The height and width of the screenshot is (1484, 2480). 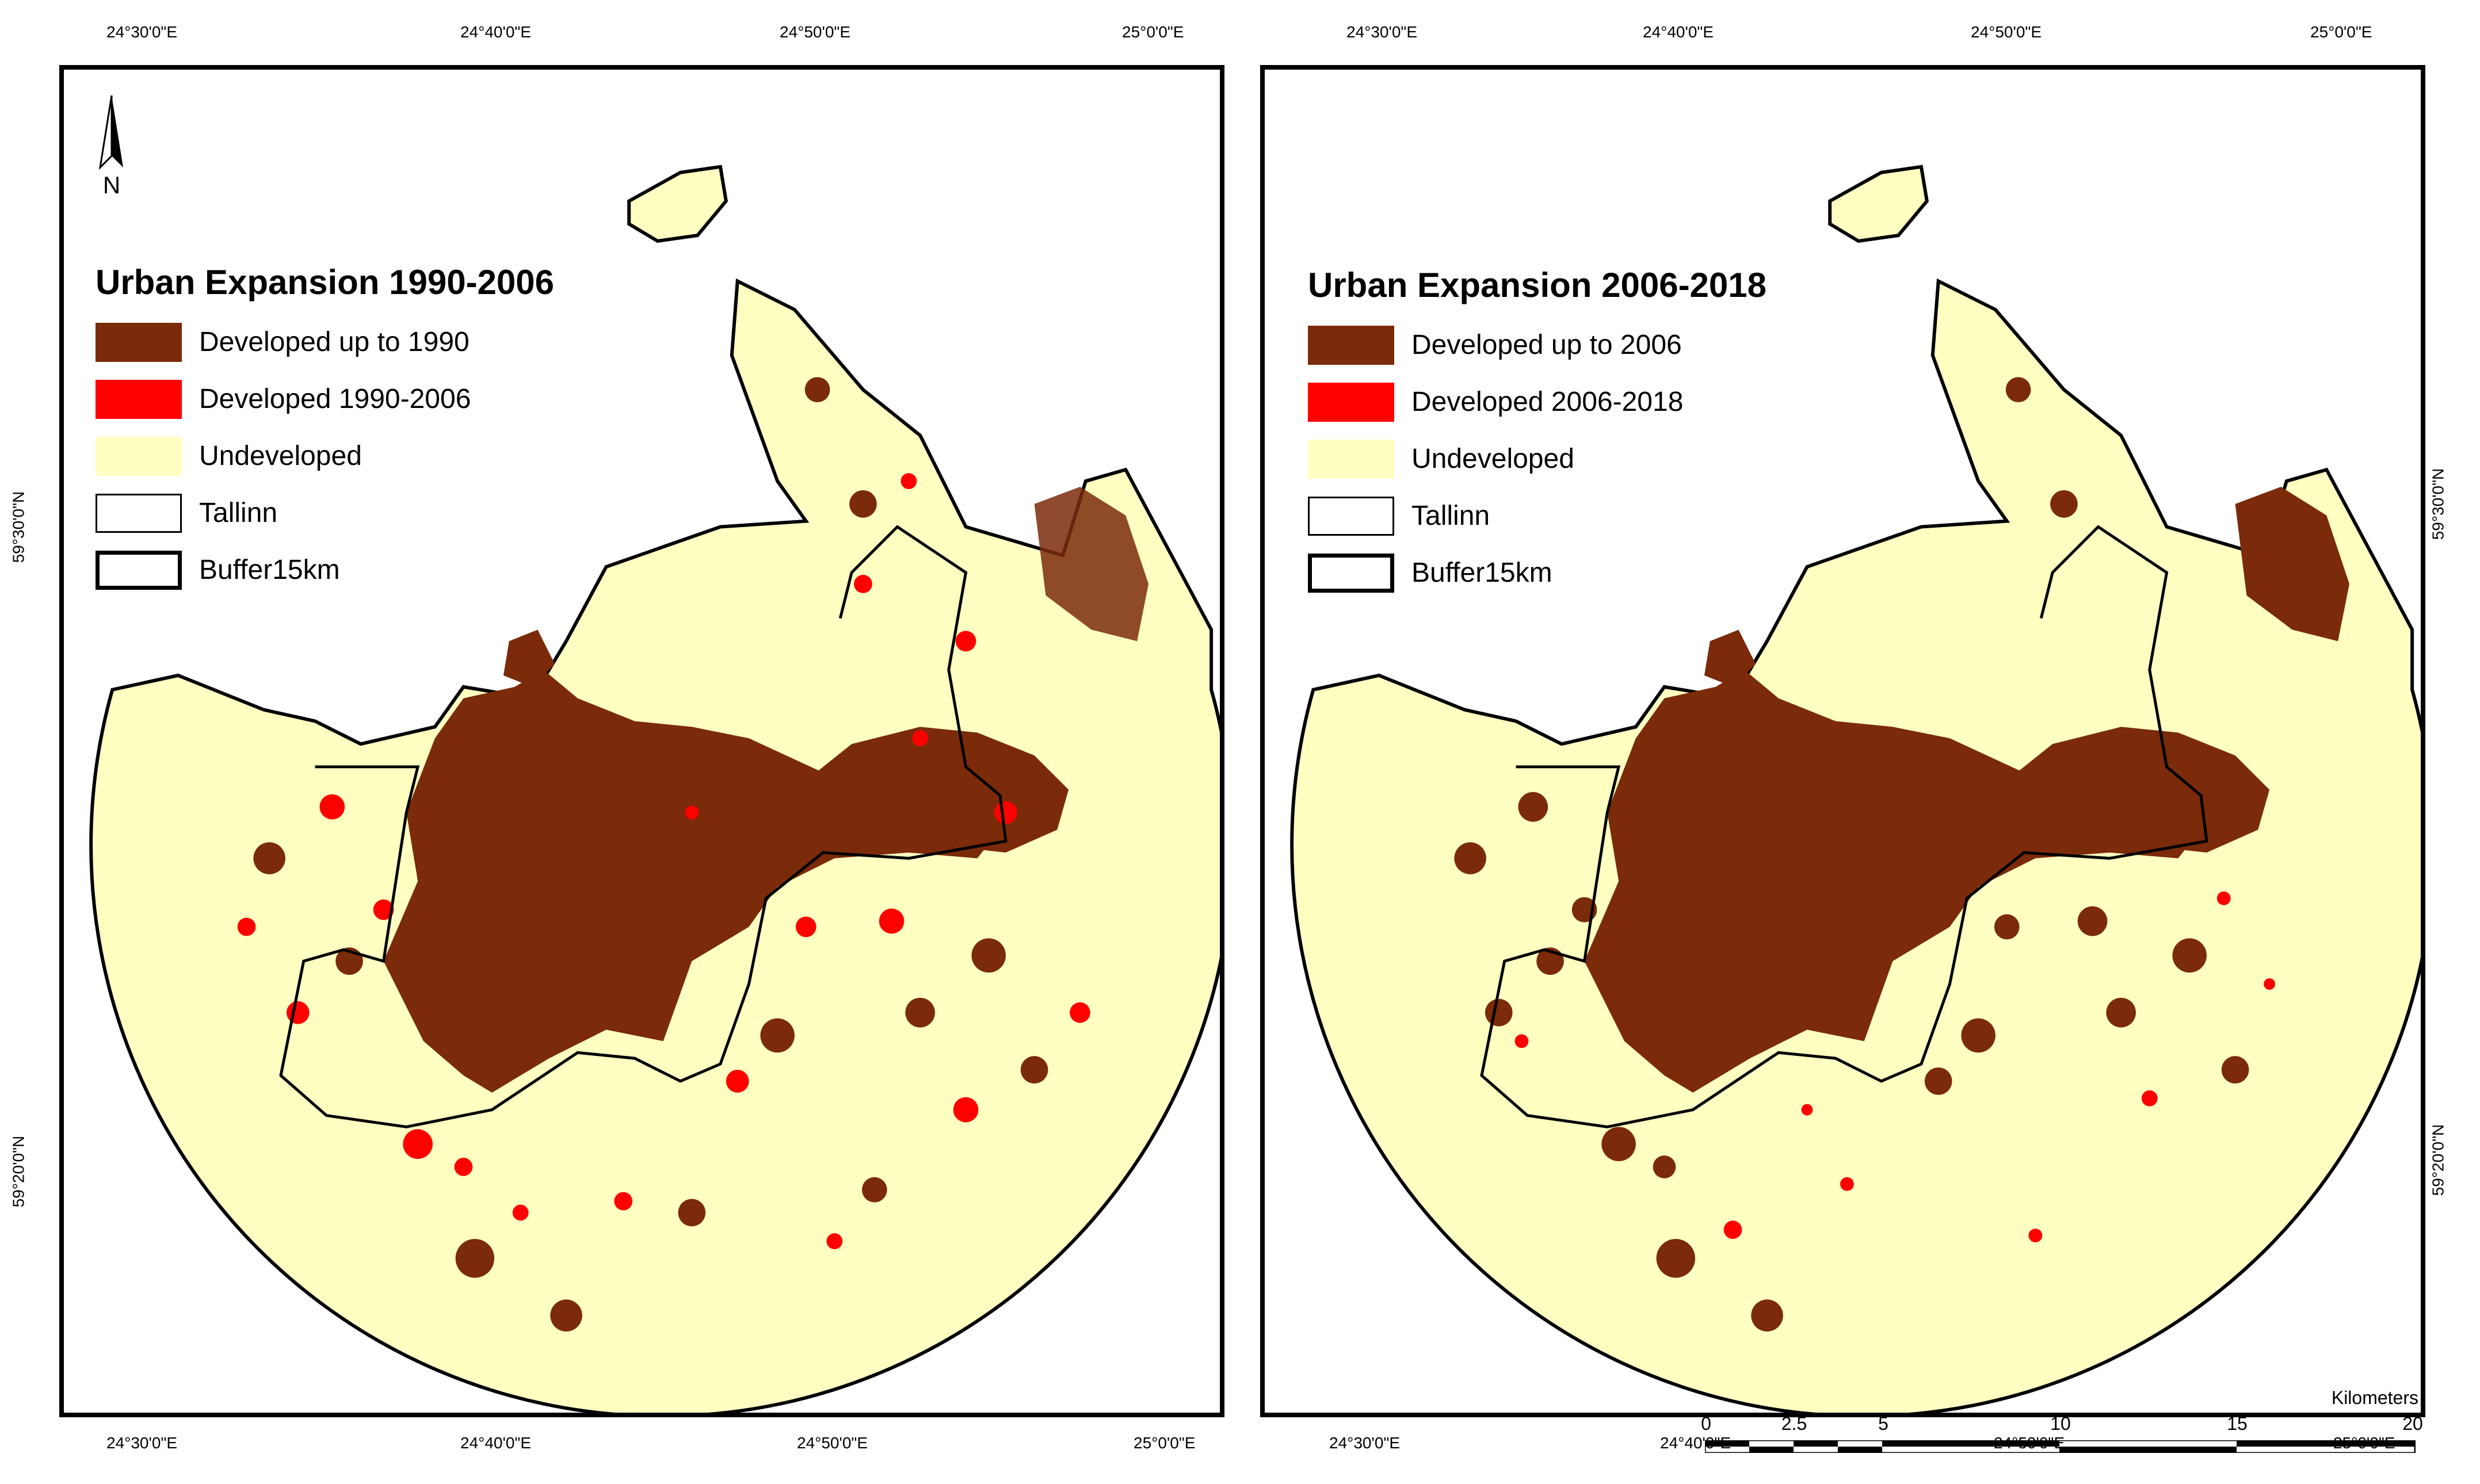 I want to click on north-label: N, so click(x=111, y=183).